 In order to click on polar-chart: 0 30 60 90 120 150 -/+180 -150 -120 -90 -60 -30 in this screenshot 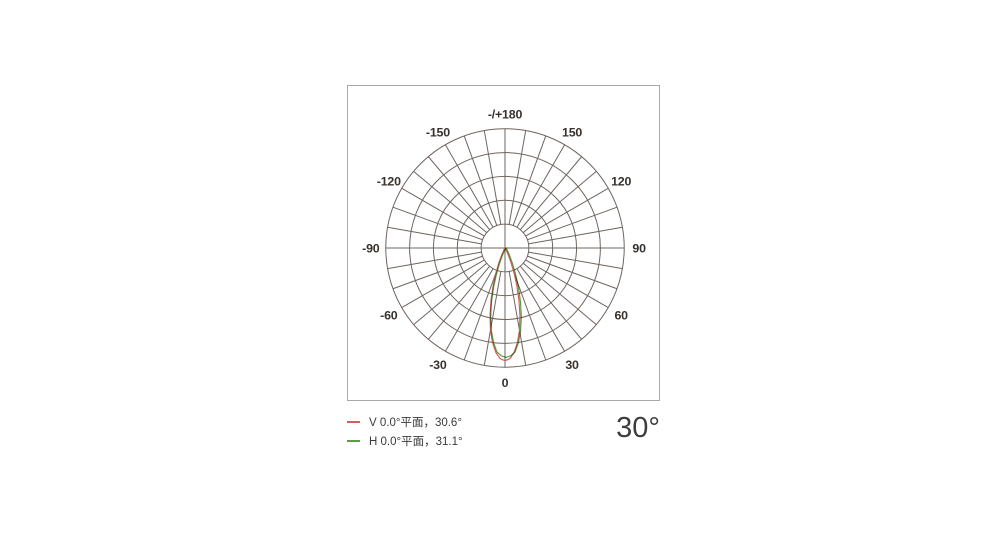, I will do `click(504, 249)`.